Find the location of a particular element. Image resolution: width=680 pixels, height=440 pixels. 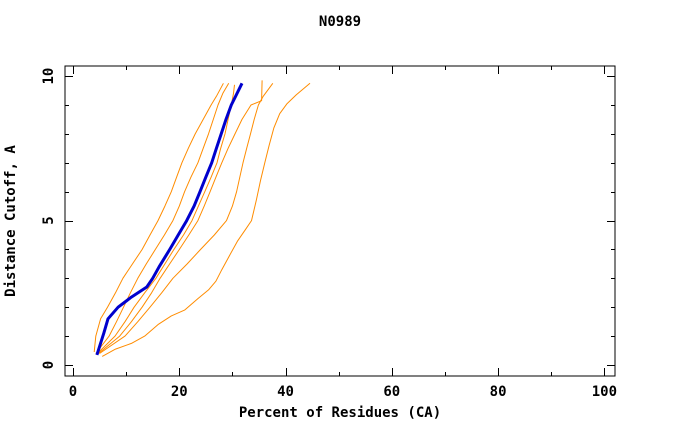

curve-highlight-model is located at coordinates (169, 219).